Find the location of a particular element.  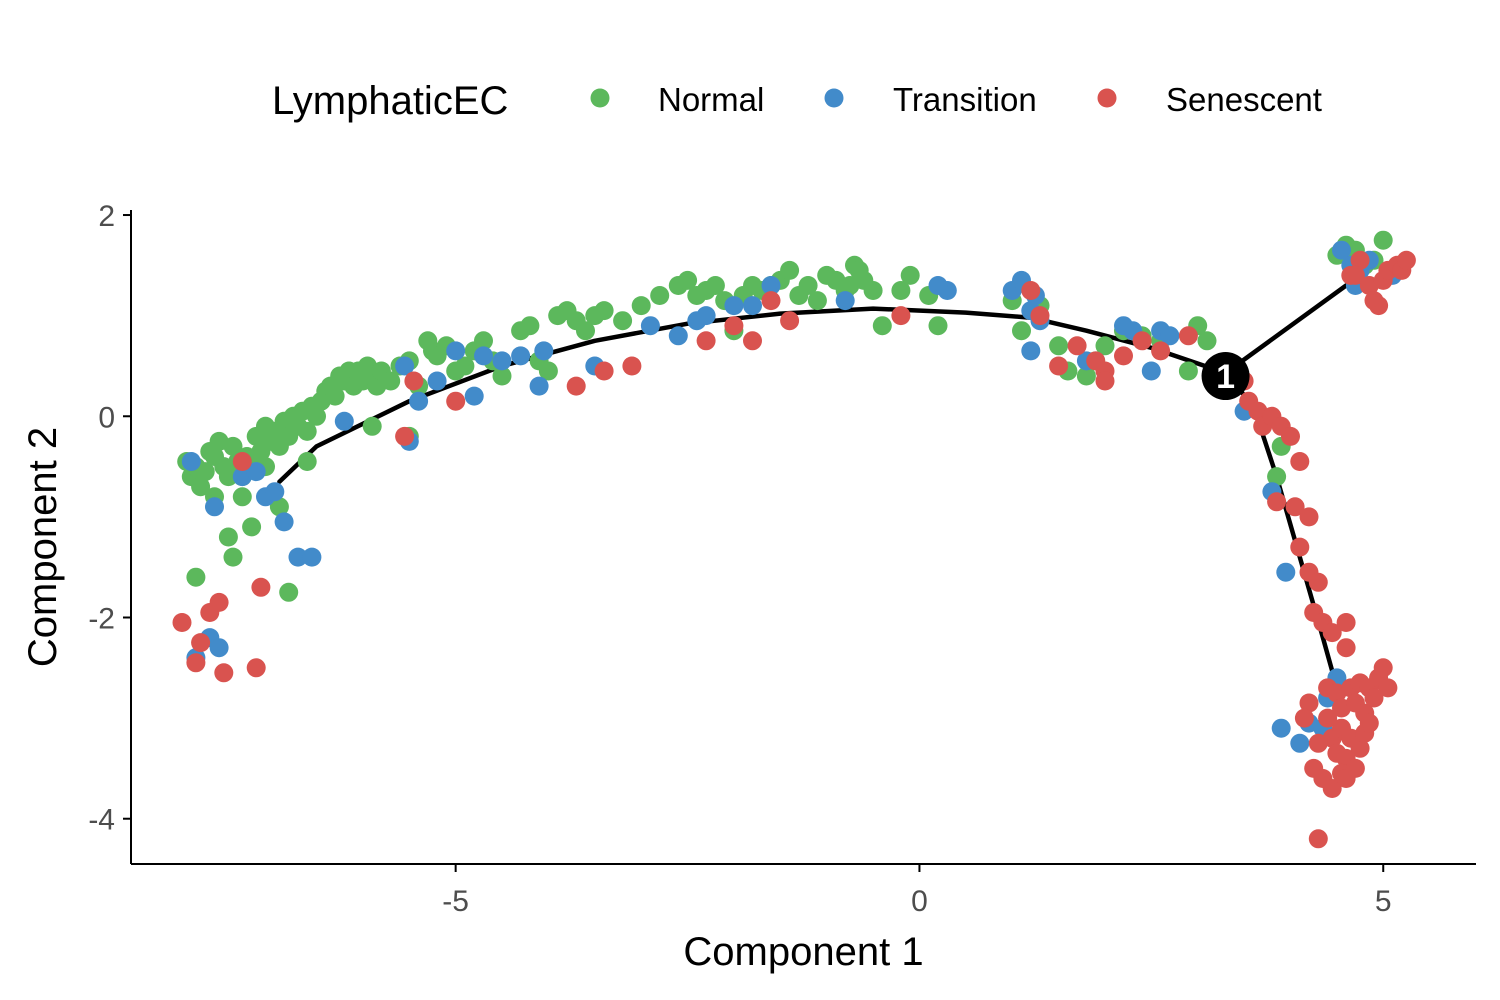

x-tick-label: -5 is located at coordinates (455, 901).